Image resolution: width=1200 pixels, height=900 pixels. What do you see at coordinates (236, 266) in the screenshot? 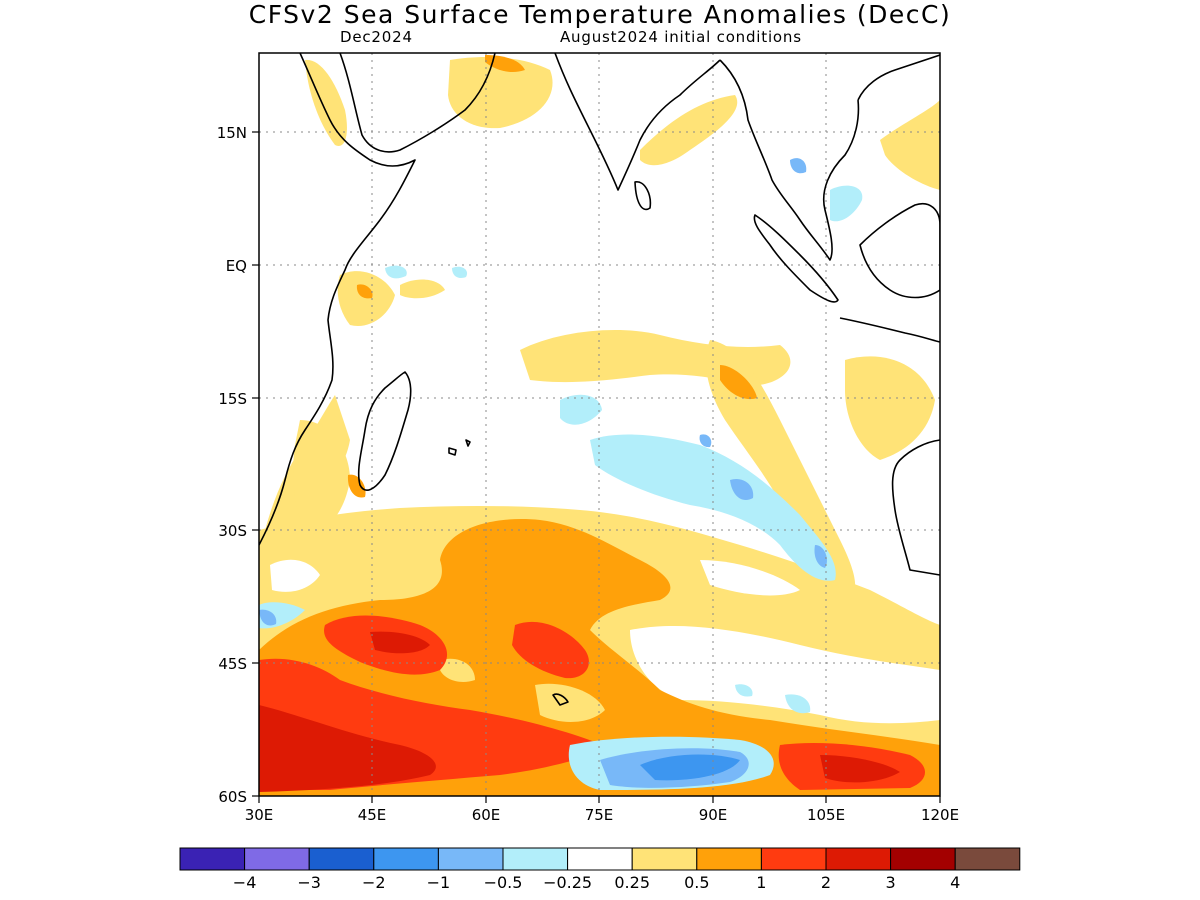
I see `lat-label-eq: EQ` at bounding box center [236, 266].